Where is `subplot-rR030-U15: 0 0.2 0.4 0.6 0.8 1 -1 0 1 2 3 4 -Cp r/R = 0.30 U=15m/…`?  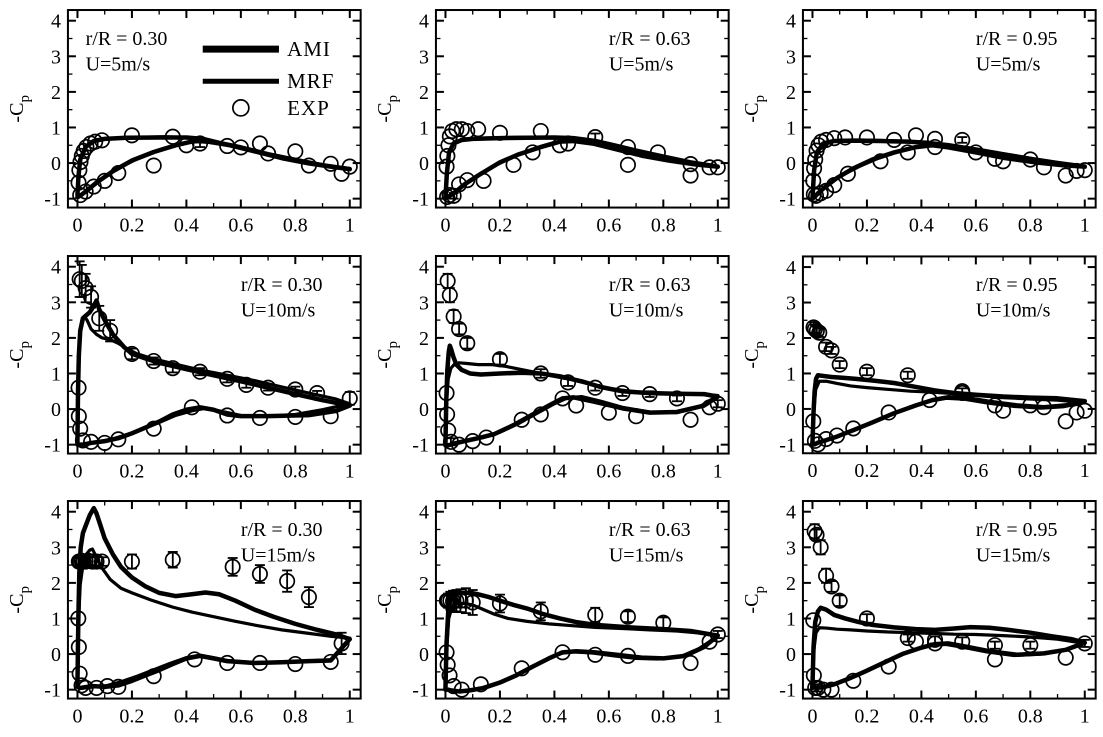 subplot-rR030-U15: 0 0.2 0.4 0.6 0.8 1 -1 0 1 2 3 4 -Cp r/R = 0.30 U=15m/… is located at coordinates (184, 614).